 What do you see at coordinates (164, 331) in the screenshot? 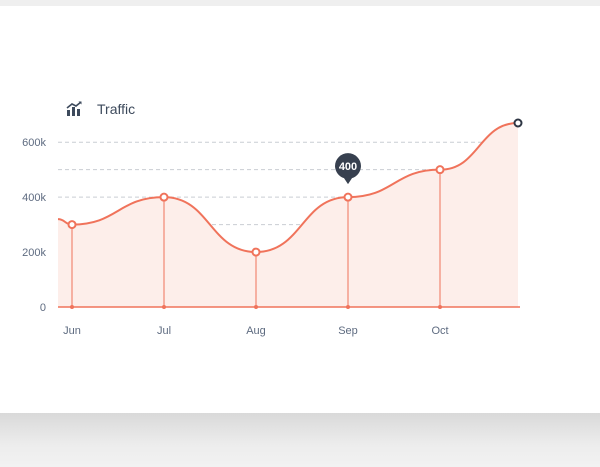
I see `x-tick-label: Jul` at bounding box center [164, 331].